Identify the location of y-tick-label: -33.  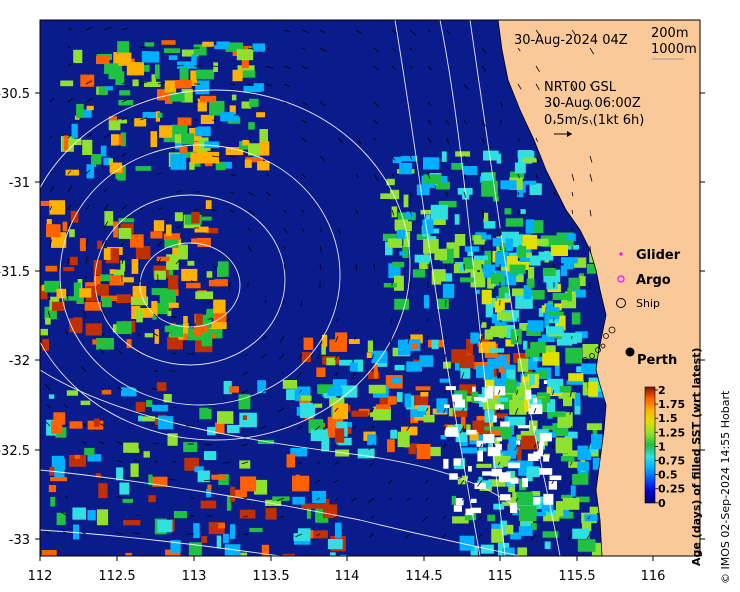
(19, 540).